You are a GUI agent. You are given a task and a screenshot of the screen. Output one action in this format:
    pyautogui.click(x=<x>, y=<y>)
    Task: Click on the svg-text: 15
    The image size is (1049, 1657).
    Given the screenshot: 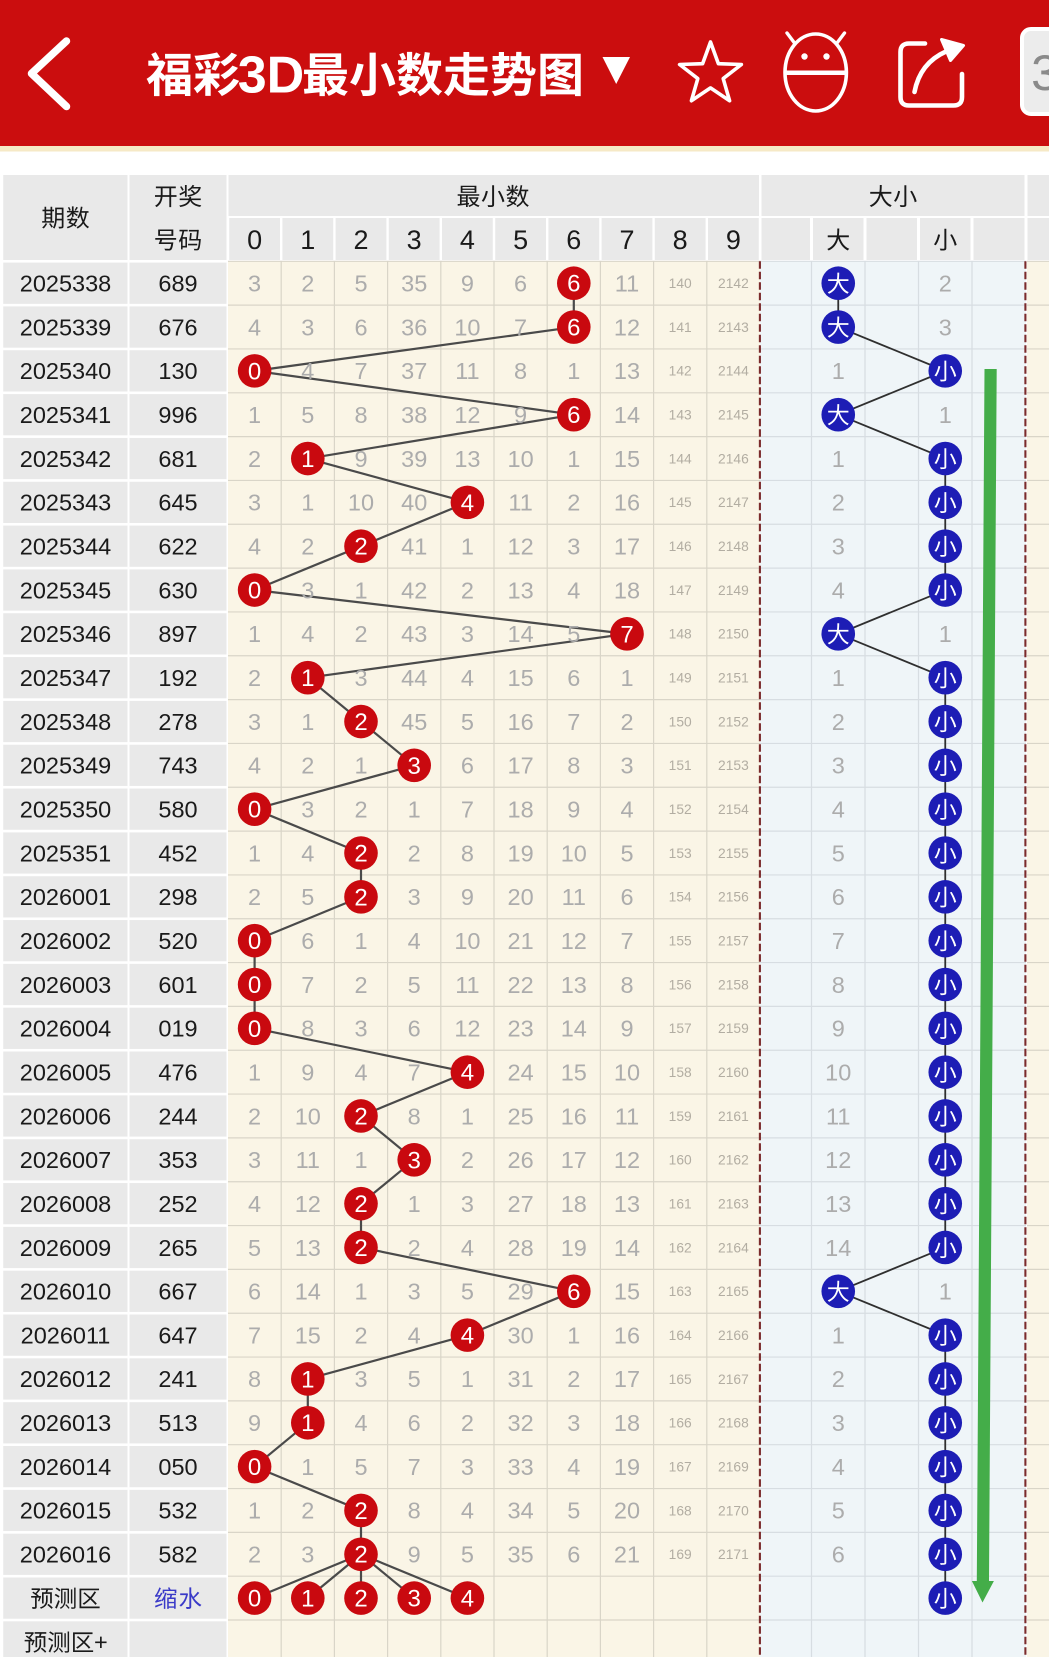 What is the action you would take?
    pyautogui.click(x=521, y=678)
    